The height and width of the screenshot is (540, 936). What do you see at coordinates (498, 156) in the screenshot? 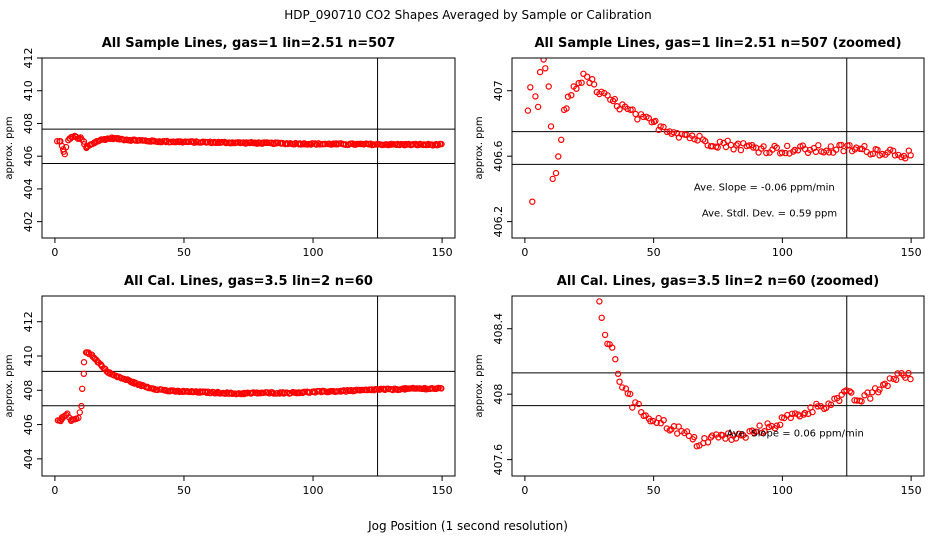
I see `y-tick-label: 406.6` at bounding box center [498, 156].